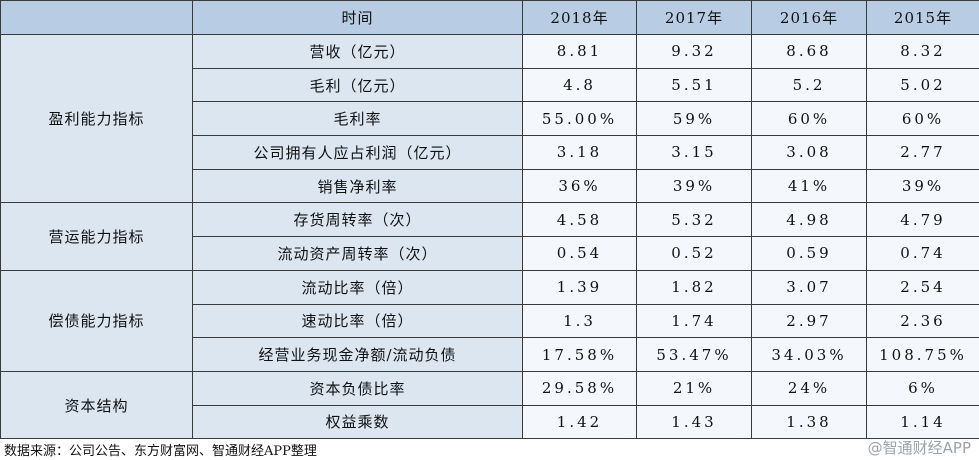 The image size is (979, 460). I want to click on value-cell: 2.97, so click(809, 321).